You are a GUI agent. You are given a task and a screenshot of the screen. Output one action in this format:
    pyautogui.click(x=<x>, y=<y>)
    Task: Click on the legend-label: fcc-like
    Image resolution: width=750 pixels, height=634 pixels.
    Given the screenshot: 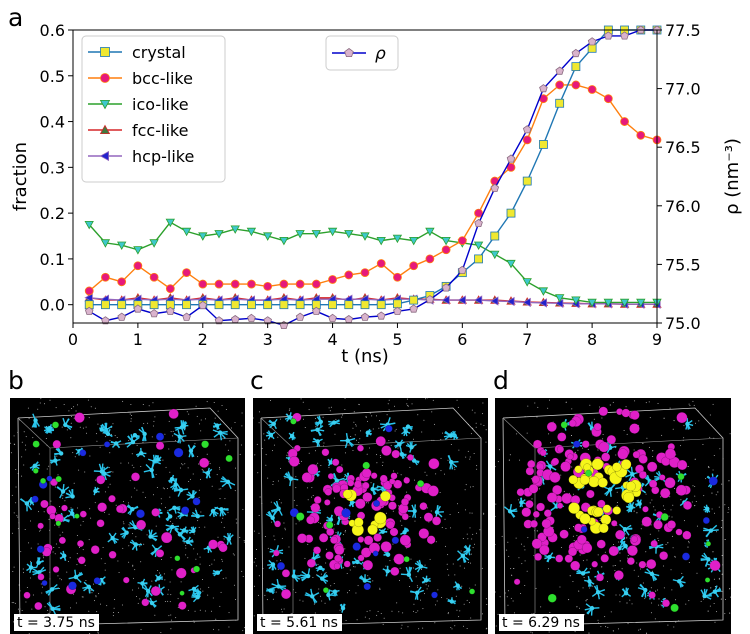 What is the action you would take?
    pyautogui.click(x=160, y=130)
    